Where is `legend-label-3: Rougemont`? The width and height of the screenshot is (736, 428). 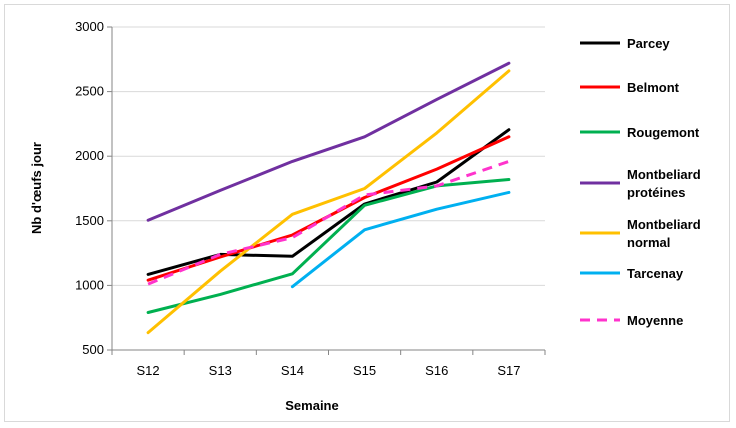 legend-label-3: Rougemont is located at coordinates (663, 132).